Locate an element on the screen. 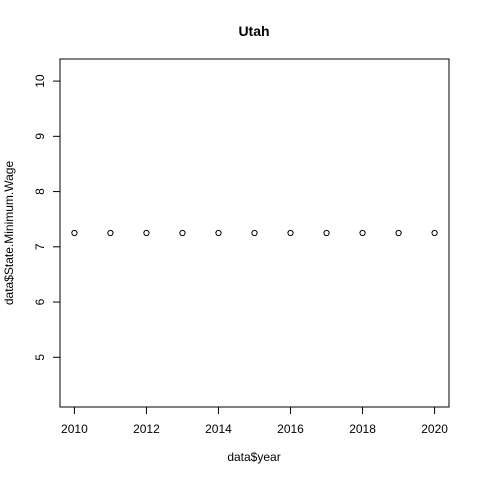  chart-title: Utah is located at coordinates (253, 31).